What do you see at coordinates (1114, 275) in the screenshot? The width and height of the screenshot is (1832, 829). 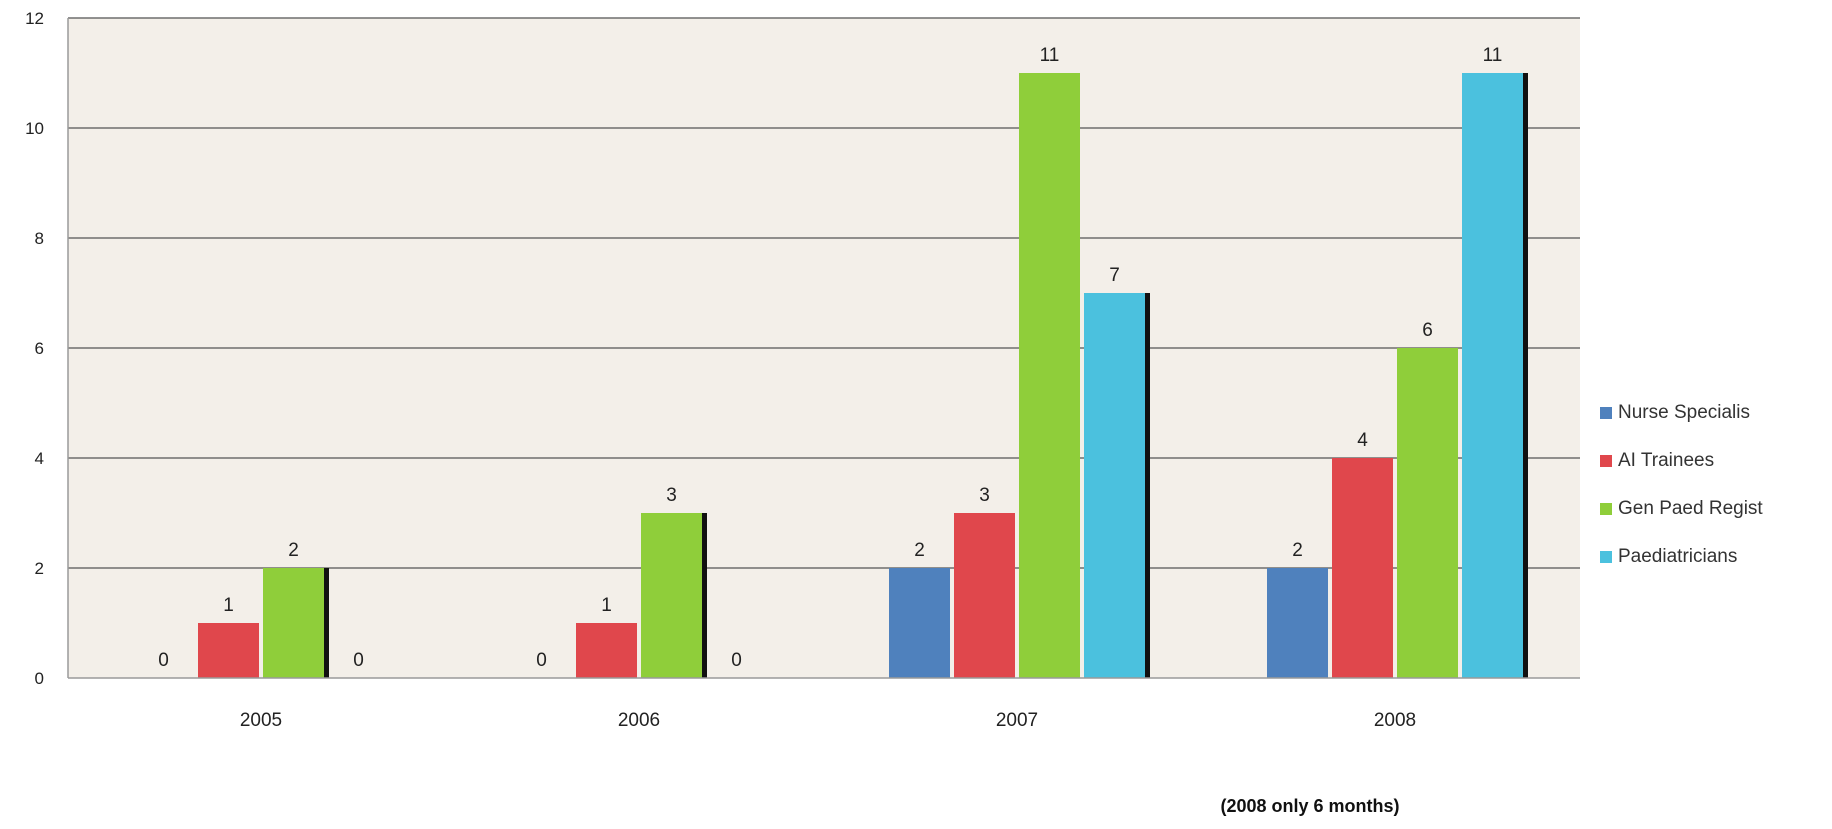 I see `data-label: 7` at bounding box center [1114, 275].